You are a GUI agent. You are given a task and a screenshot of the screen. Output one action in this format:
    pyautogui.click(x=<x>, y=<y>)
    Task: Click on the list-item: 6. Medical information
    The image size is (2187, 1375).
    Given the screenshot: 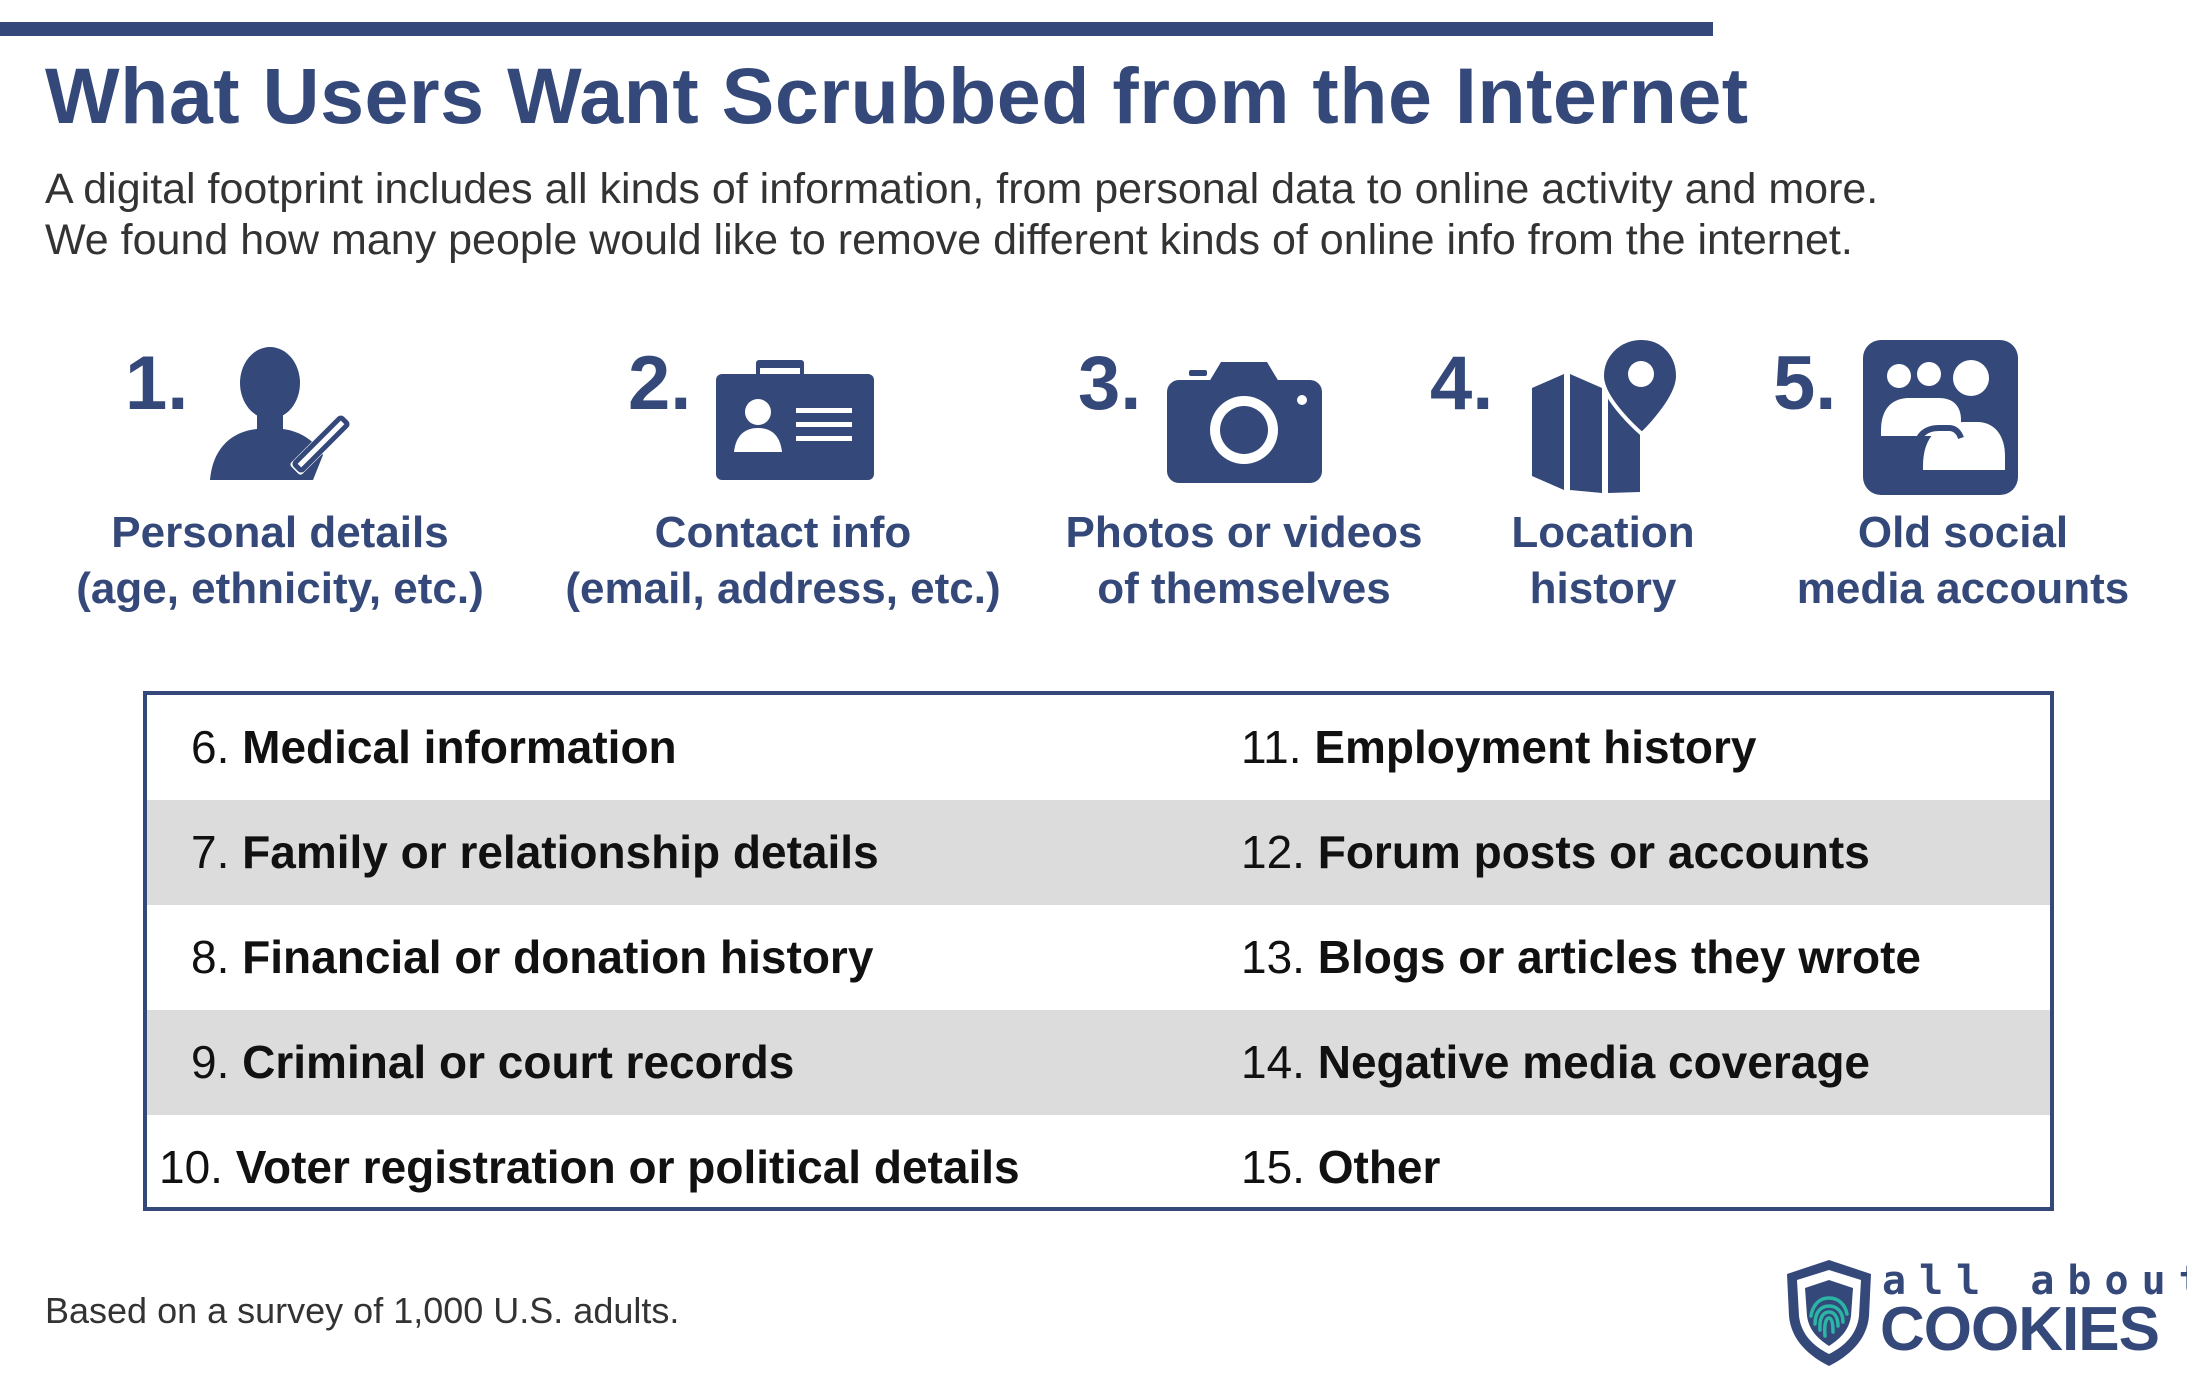 What is the action you would take?
    pyautogui.click(x=434, y=747)
    